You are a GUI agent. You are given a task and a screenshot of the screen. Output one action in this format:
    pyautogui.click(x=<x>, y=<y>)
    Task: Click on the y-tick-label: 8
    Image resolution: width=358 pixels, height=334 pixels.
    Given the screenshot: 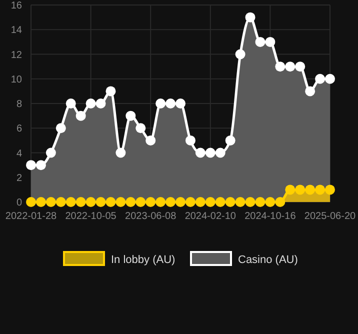 What is the action you would take?
    pyautogui.click(x=19, y=104)
    